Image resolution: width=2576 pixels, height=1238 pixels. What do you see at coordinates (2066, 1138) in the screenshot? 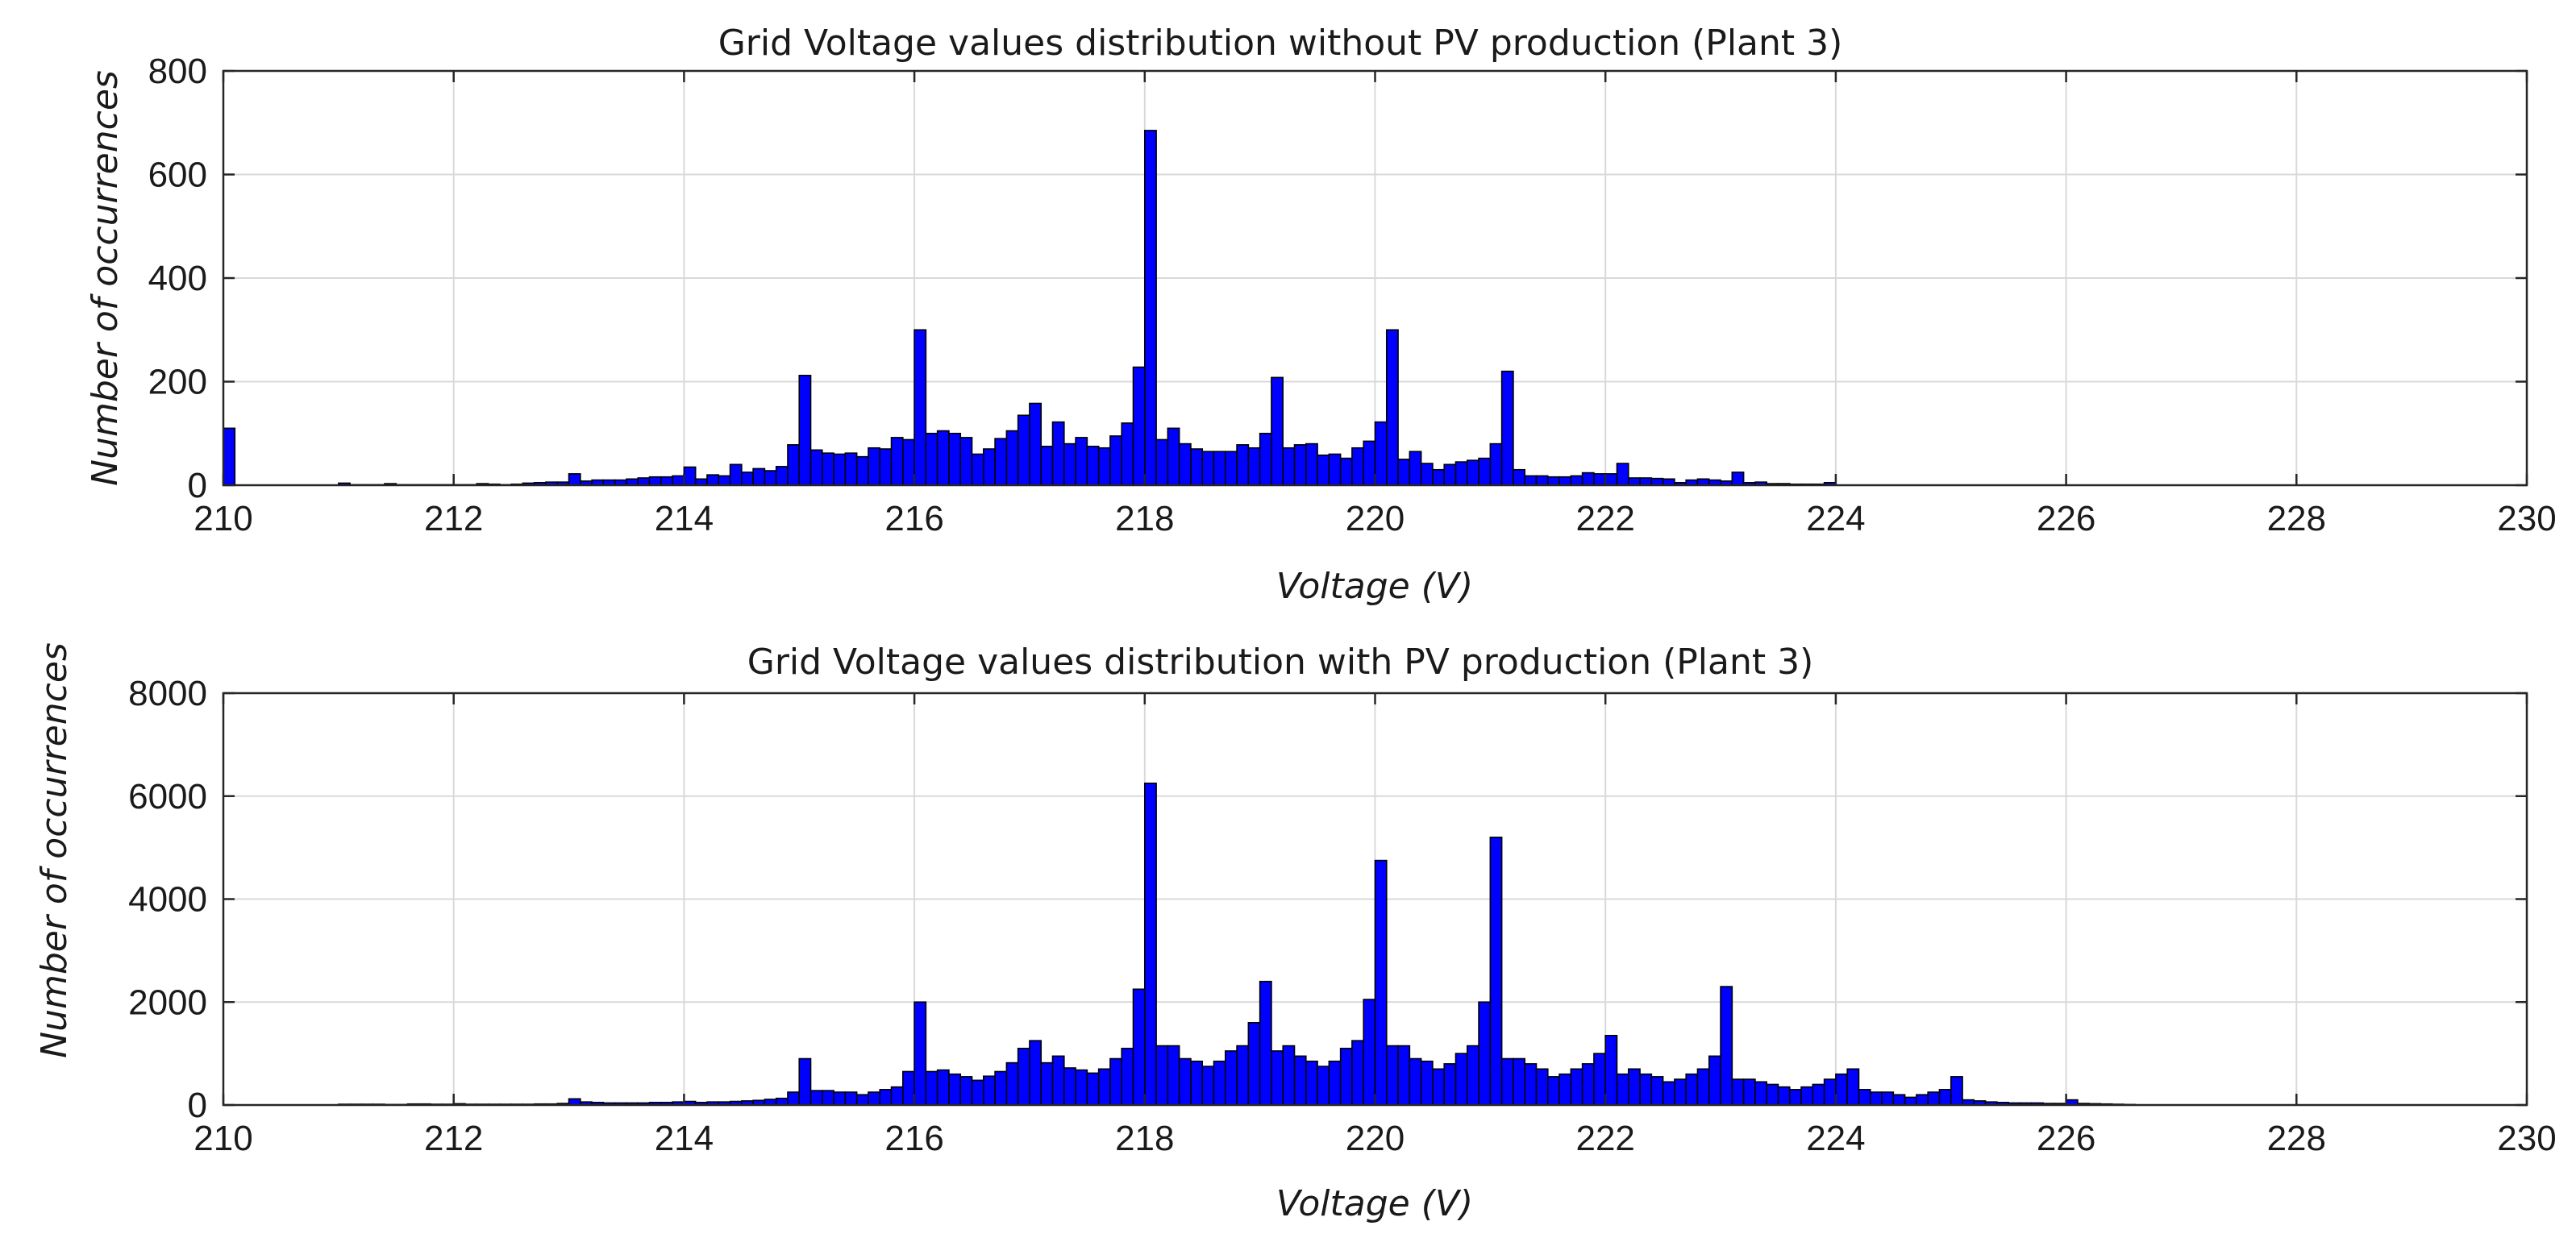
I see `x-tick-label: 226` at bounding box center [2066, 1138].